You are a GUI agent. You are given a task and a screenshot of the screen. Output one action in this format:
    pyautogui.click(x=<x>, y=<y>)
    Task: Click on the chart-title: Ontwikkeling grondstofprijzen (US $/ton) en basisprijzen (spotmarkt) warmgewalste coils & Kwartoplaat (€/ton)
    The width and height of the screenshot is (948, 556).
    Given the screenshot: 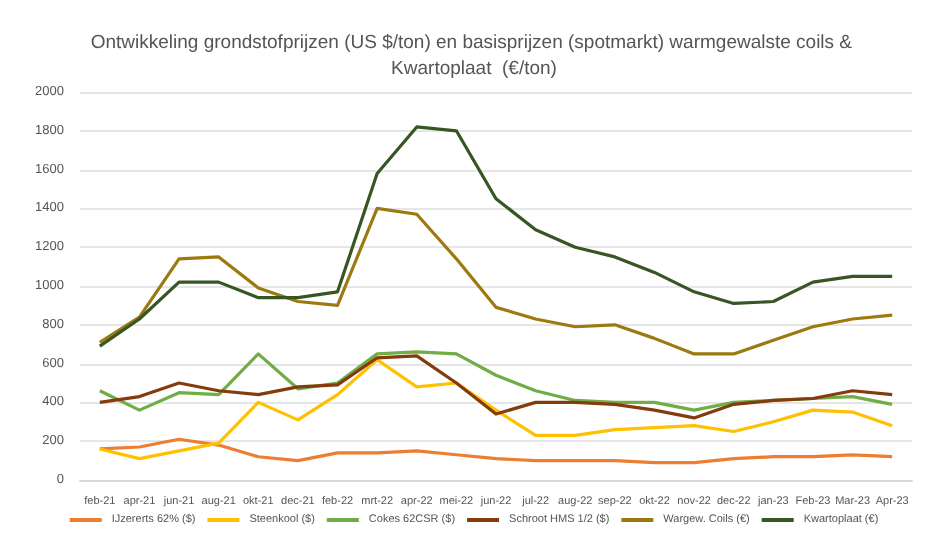 What is the action you would take?
    pyautogui.click(x=474, y=56)
    